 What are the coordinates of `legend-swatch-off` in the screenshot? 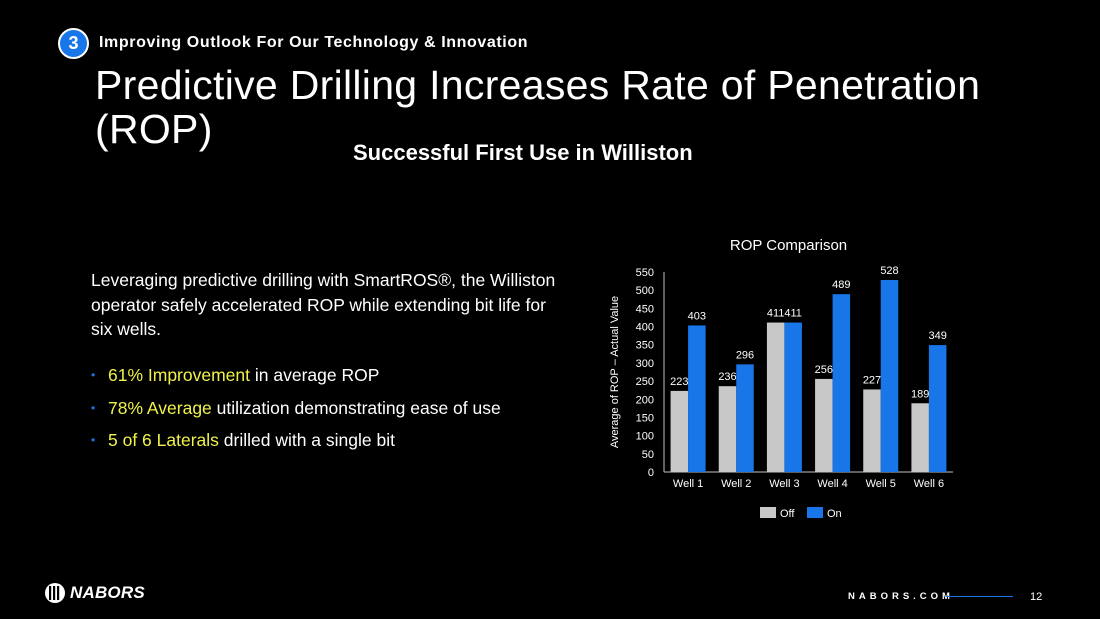 It's located at (768, 512).